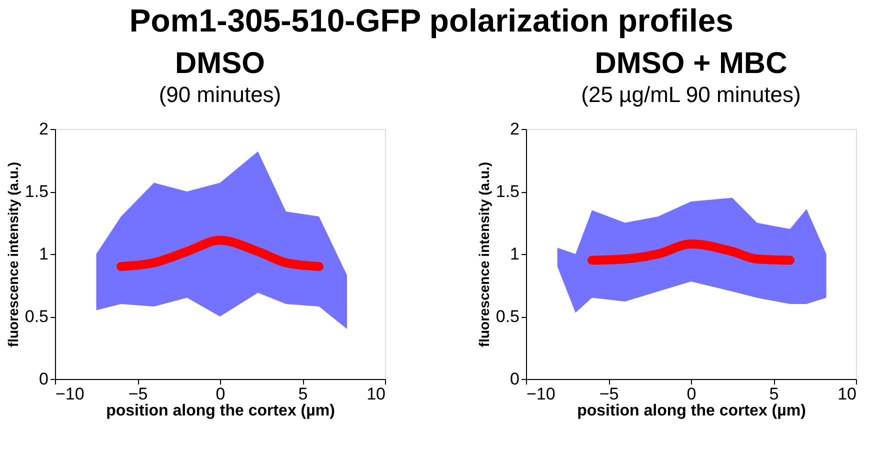  Describe the element at coordinates (691, 63) in the screenshot. I see `chart-title: DMSO + MBC` at that location.